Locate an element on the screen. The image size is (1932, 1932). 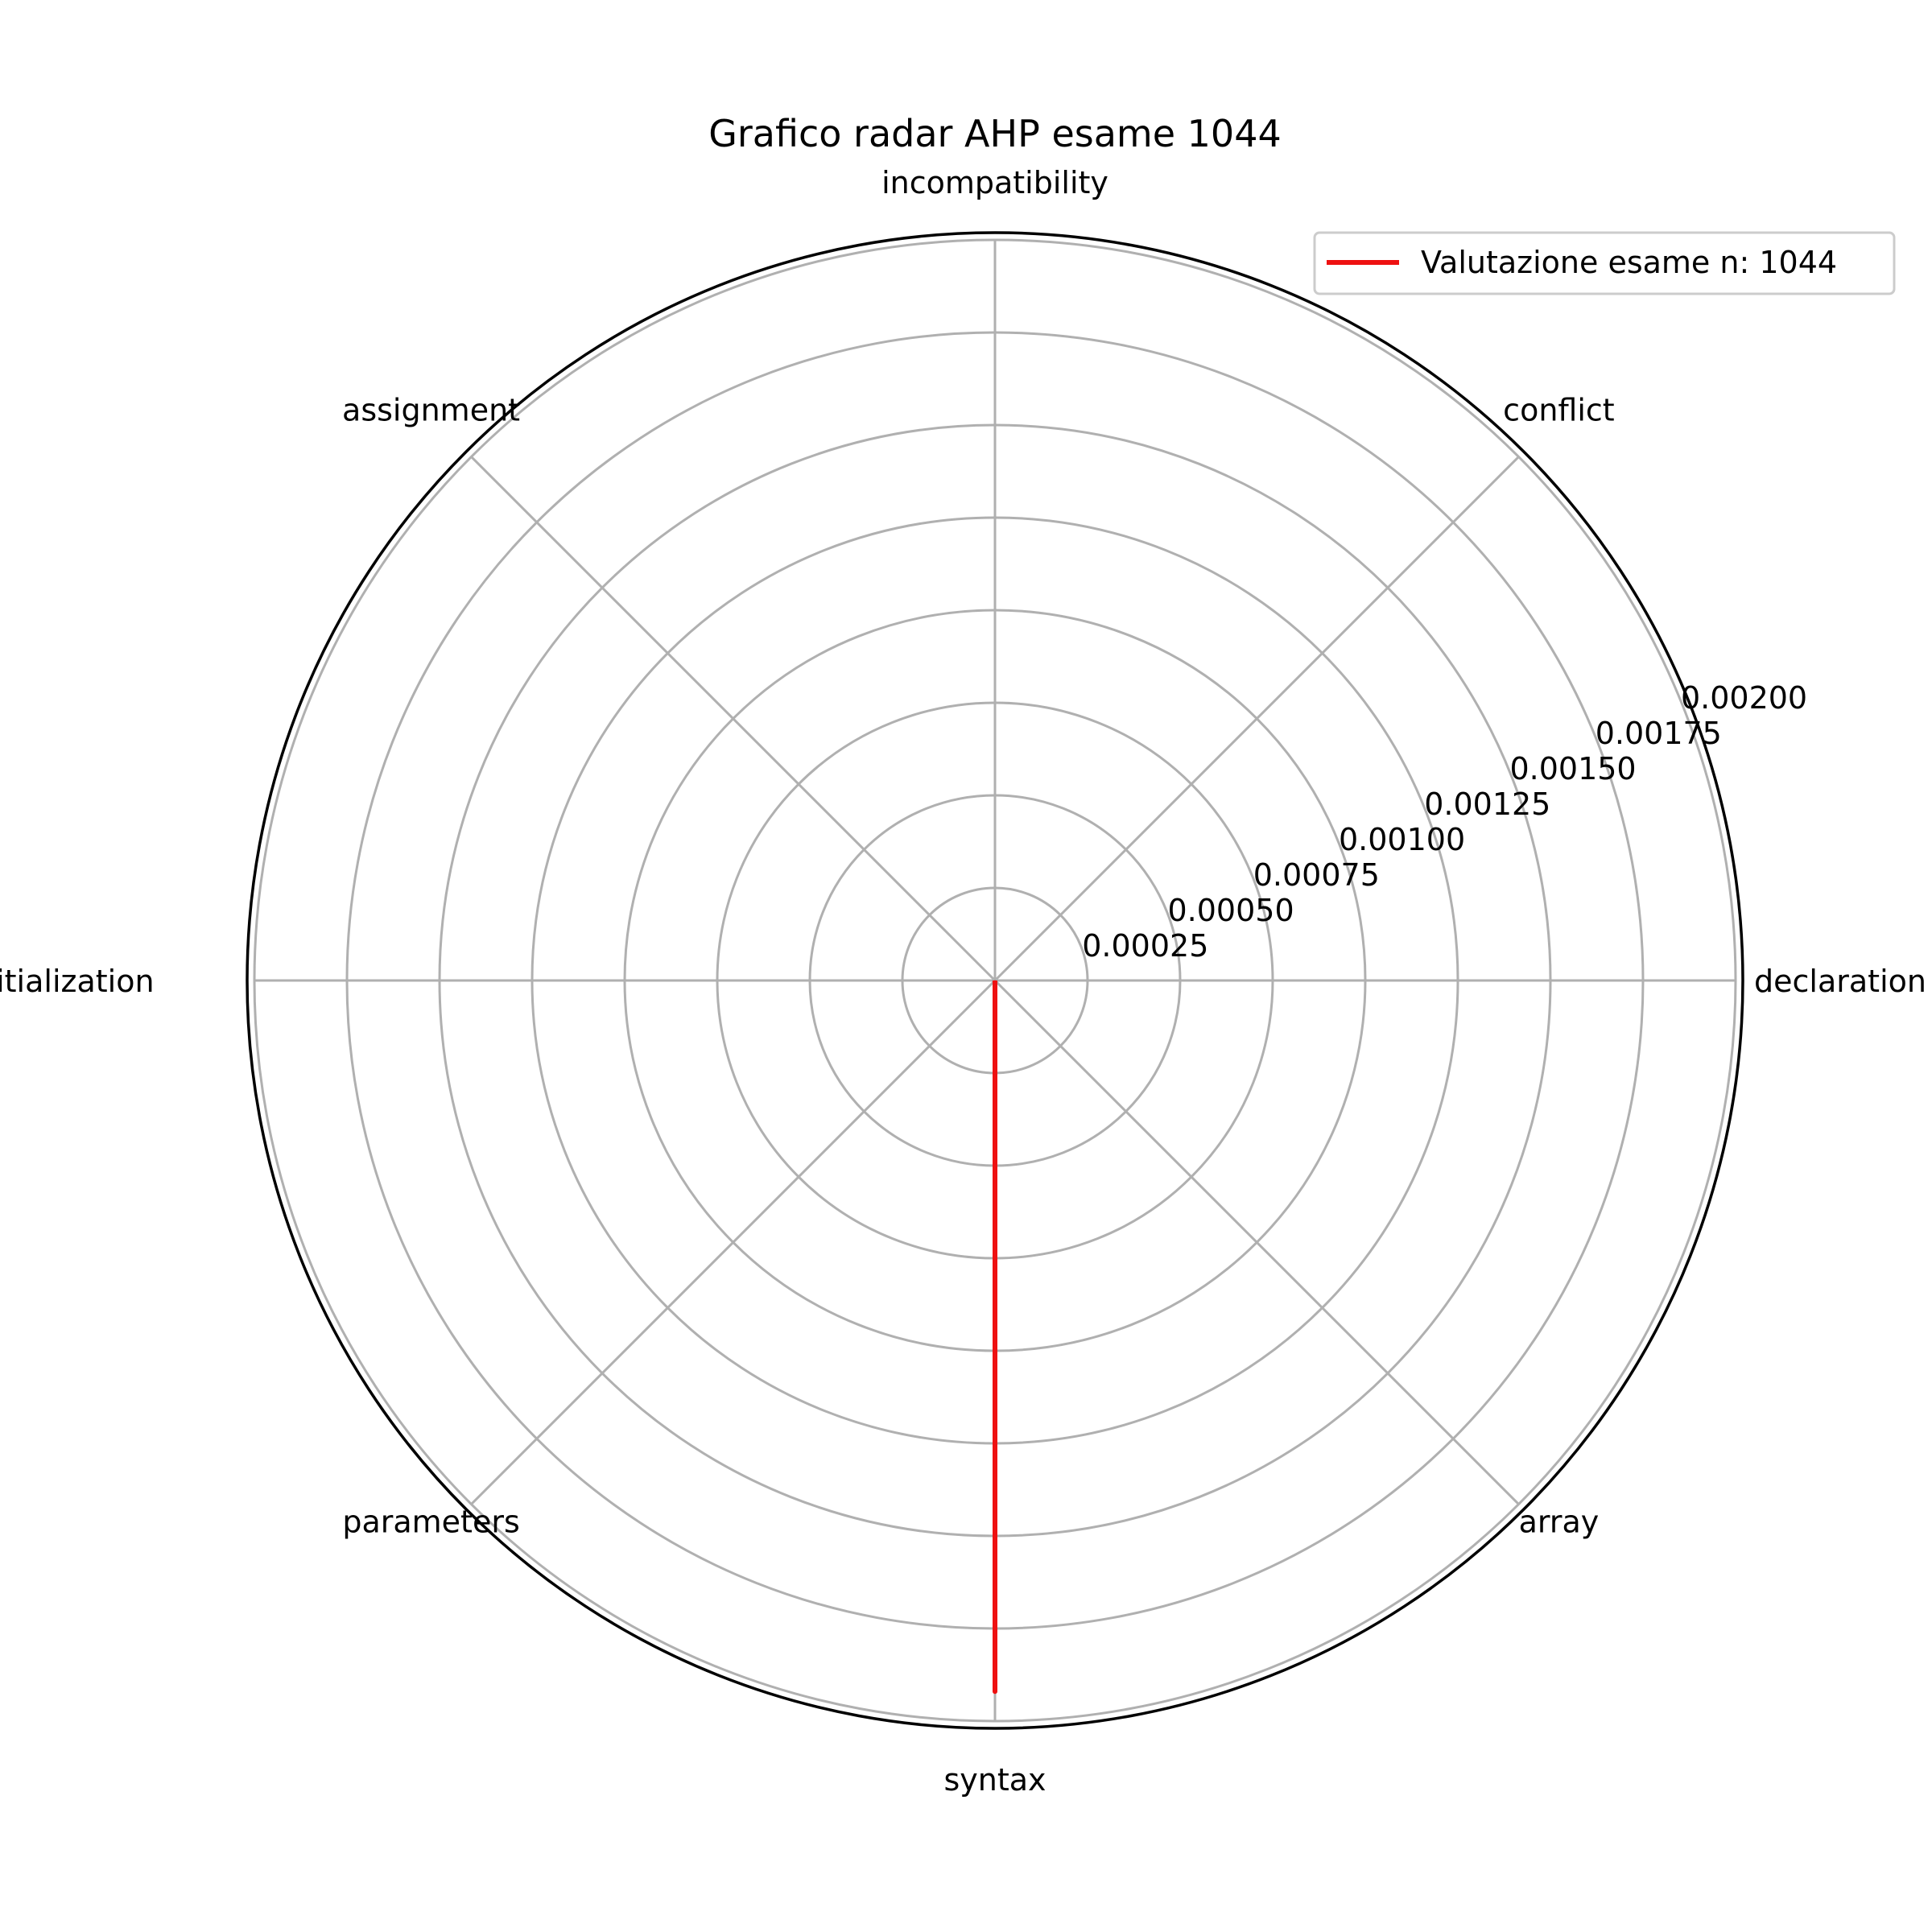
radial-tick-label: 0.00025 is located at coordinates (1145, 946).